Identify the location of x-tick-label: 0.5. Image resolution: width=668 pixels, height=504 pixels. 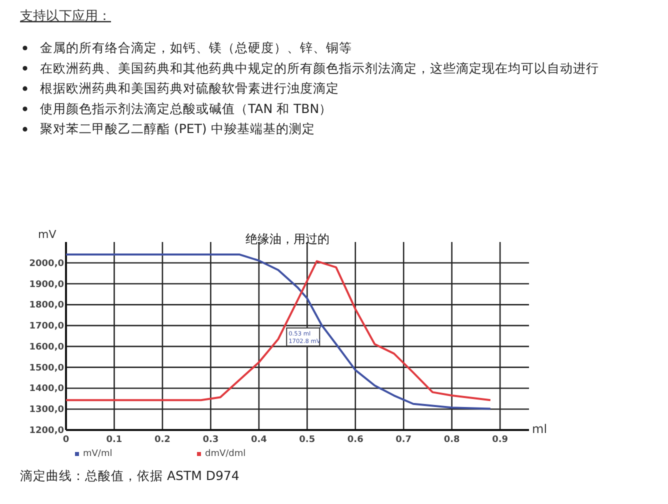
(307, 440).